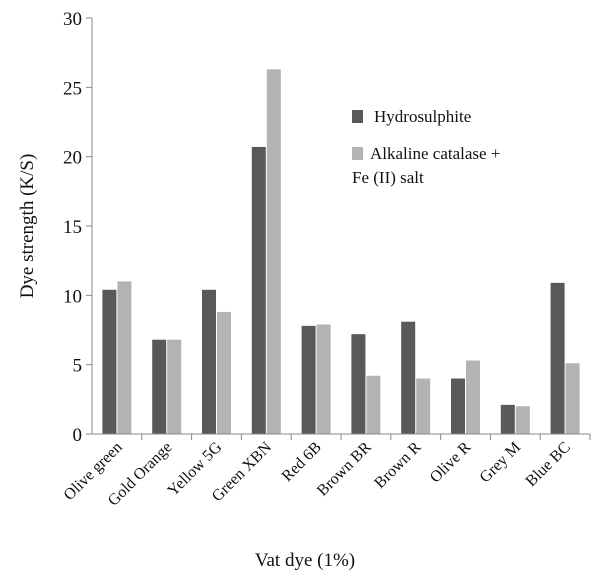 This screenshot has height=578, width=600. What do you see at coordinates (473, 397) in the screenshot?
I see `bar-alkaline-catalase-olive-r` at bounding box center [473, 397].